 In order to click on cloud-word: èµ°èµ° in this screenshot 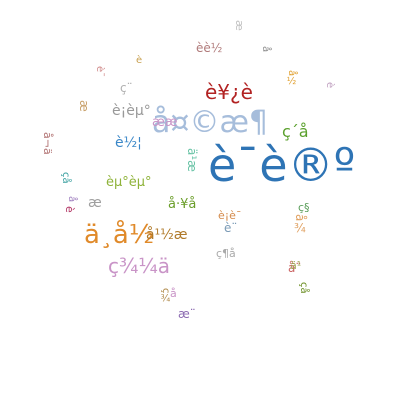, I will do `click(129, 182)`.